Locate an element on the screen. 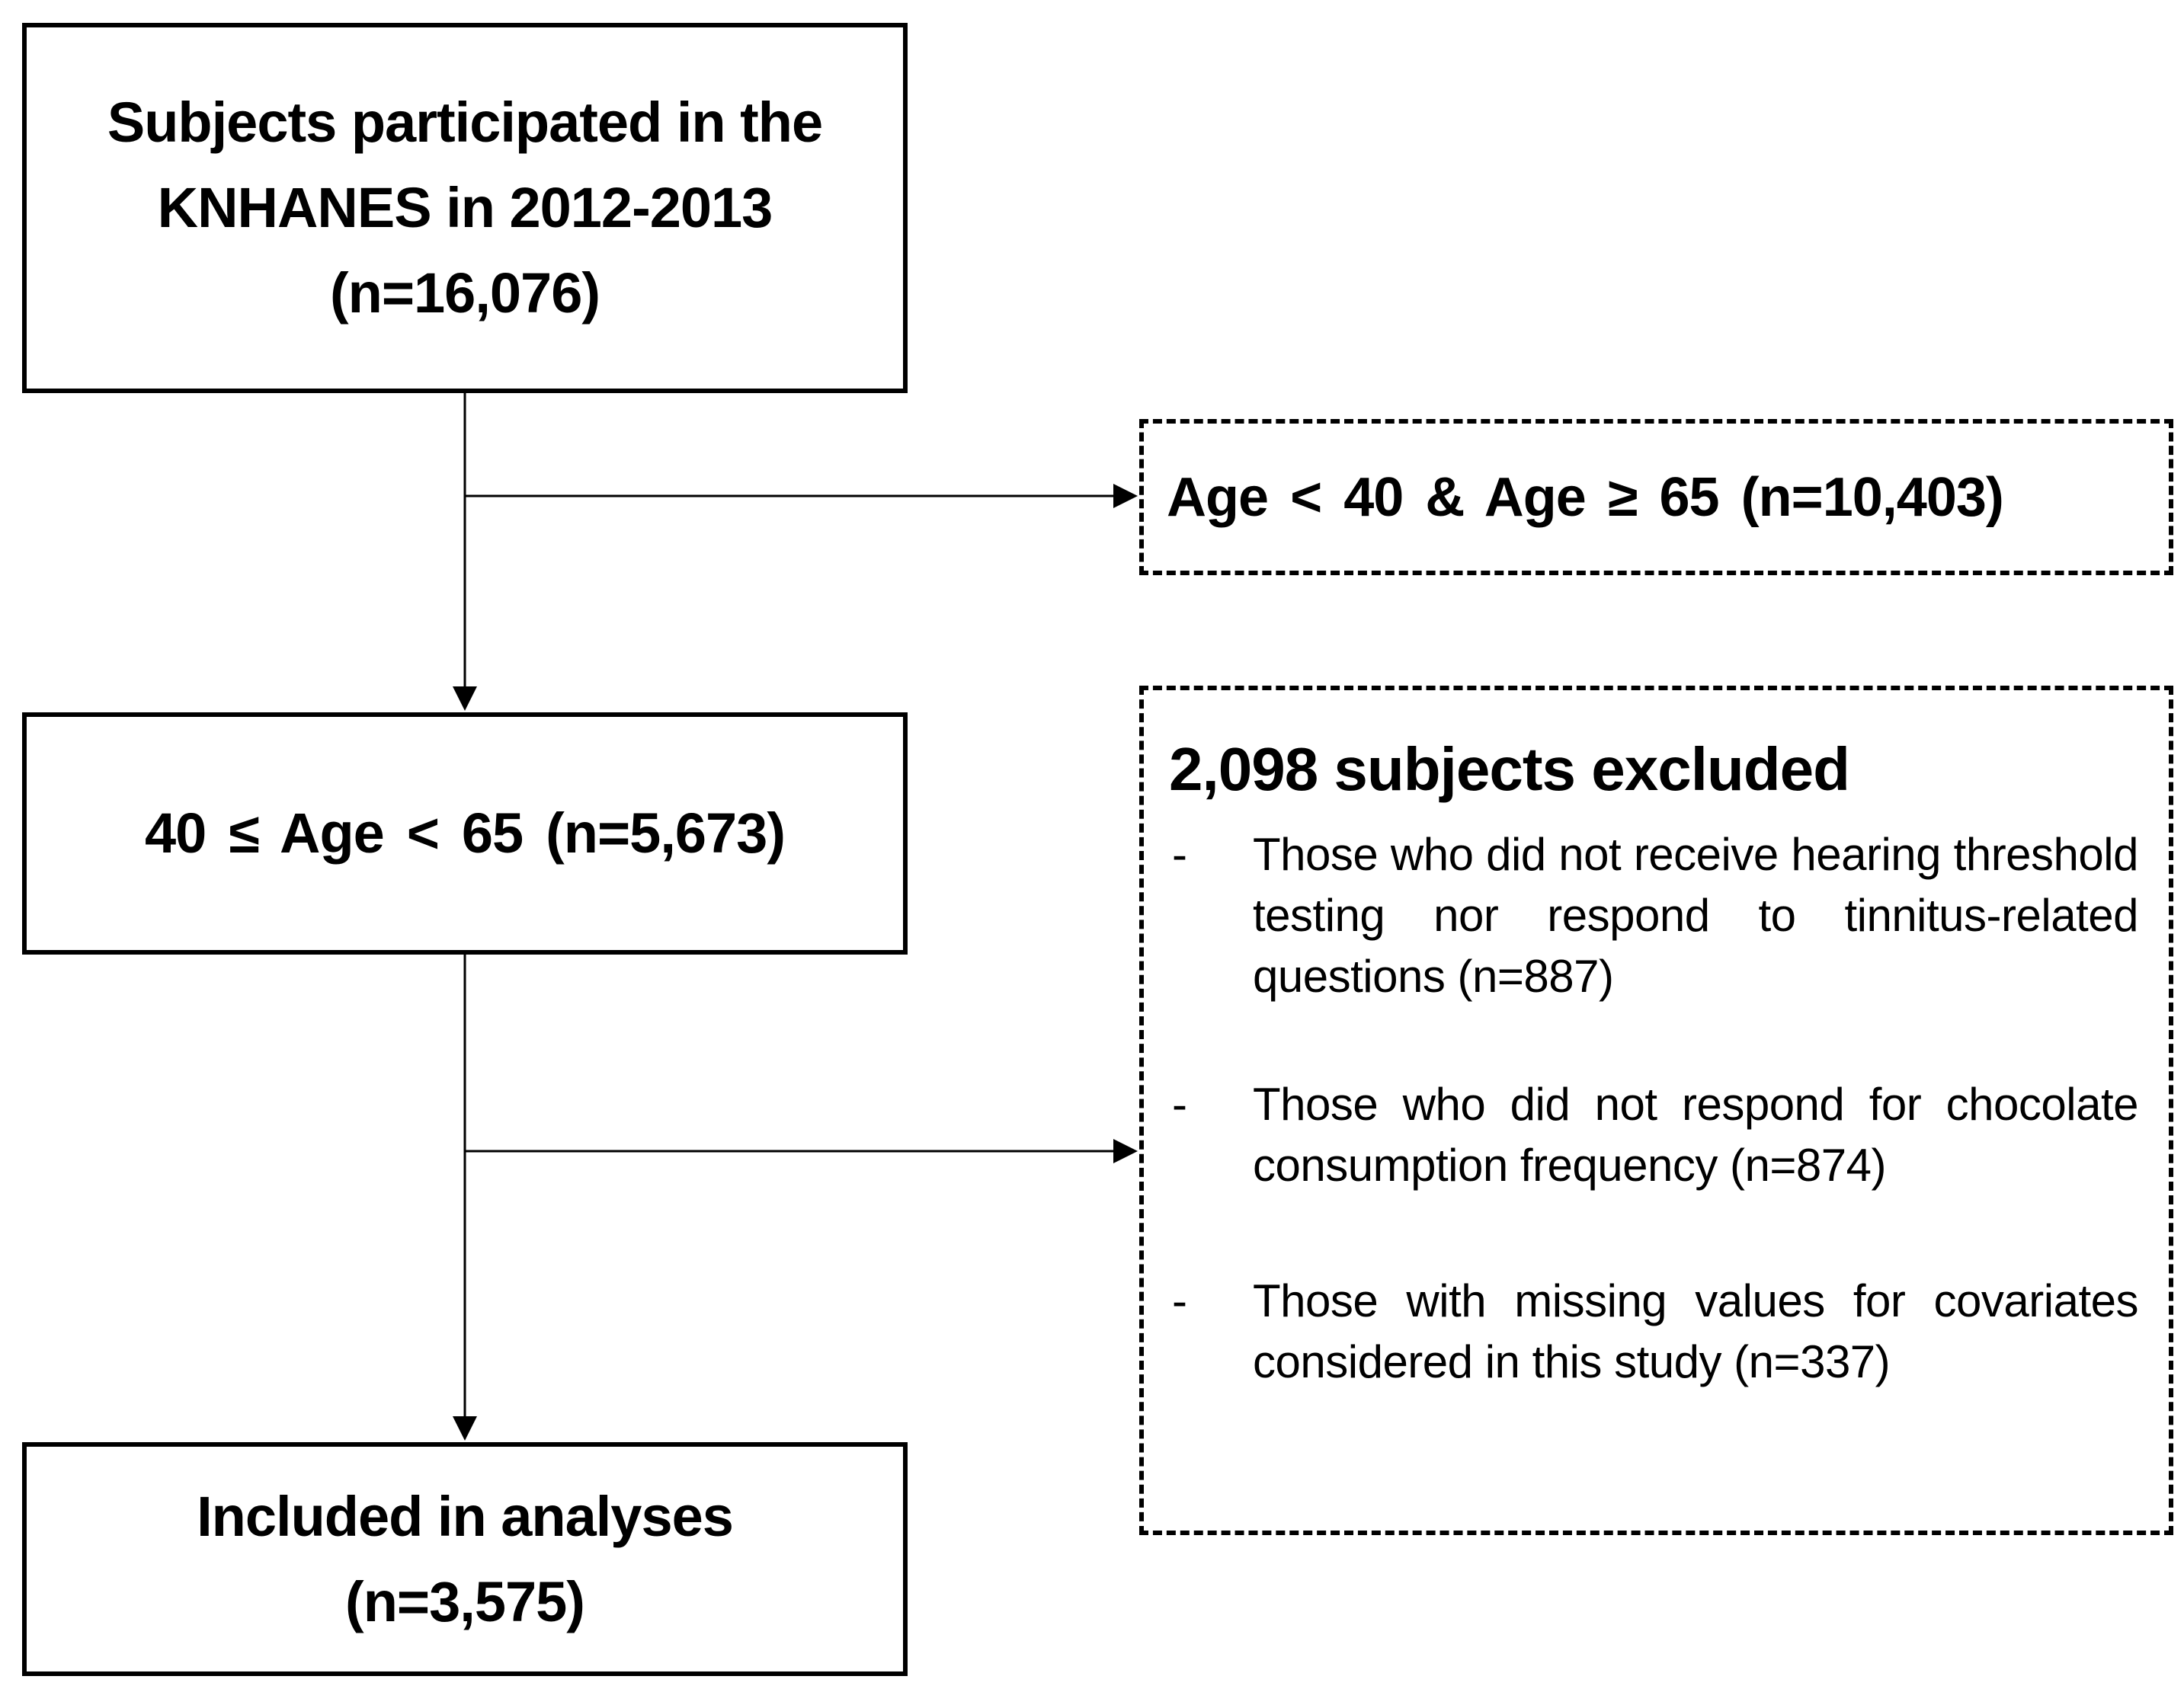  box-knhanes-line-1: Subjects participated in the is located at coordinates (465, 122).